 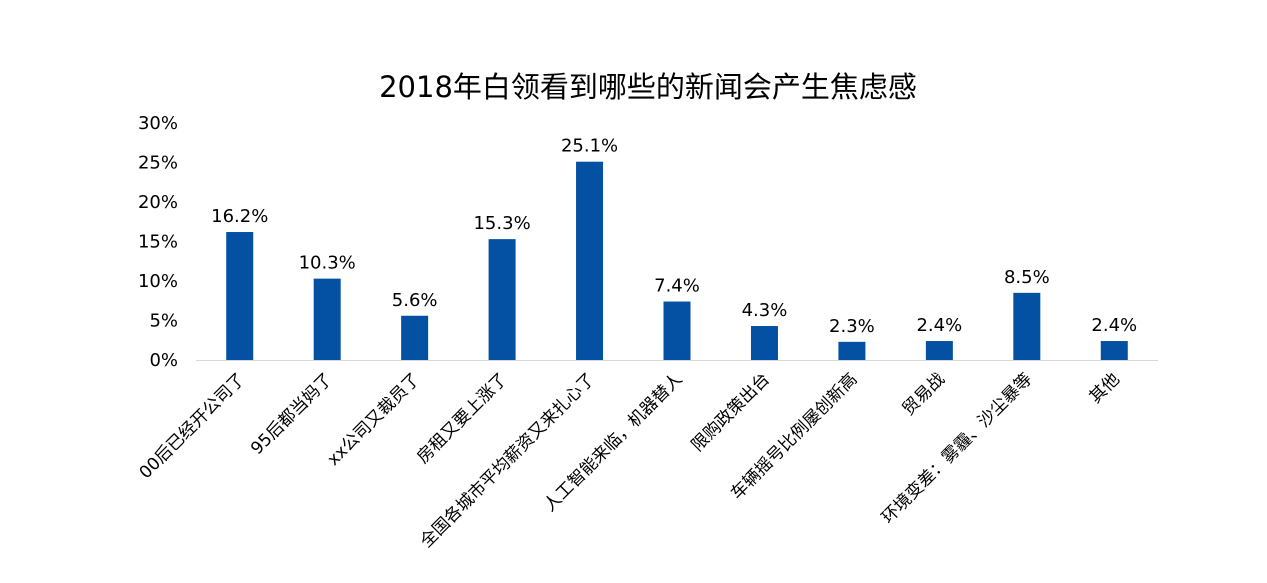 I want to click on data-label: 8.5%, so click(x=1027, y=277).